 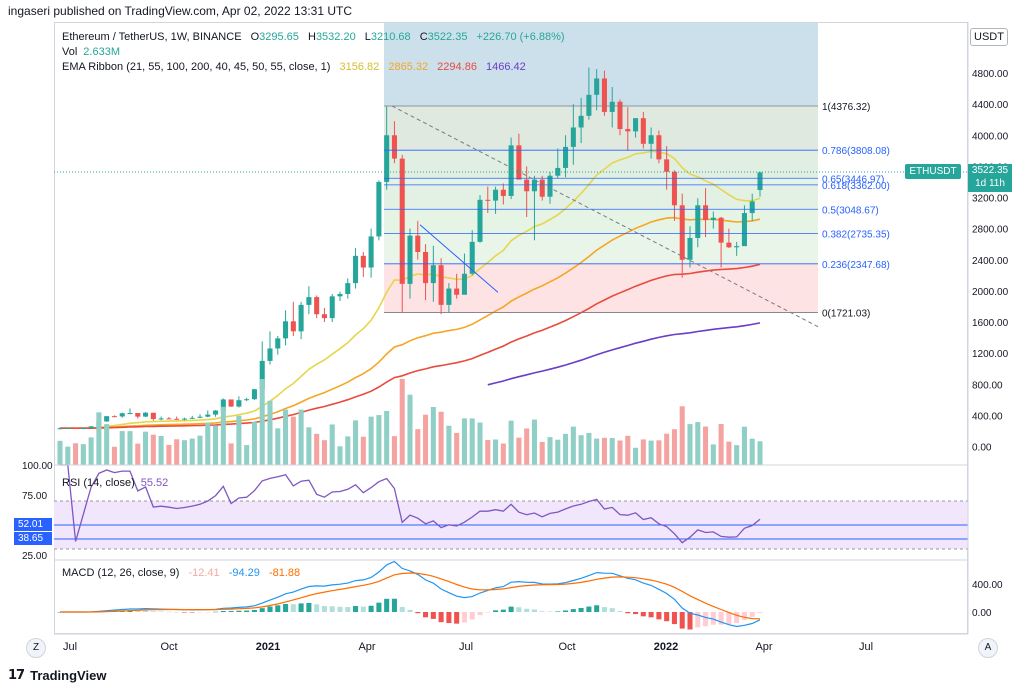 I want to click on x-tick-label: 2022, so click(x=666, y=647).